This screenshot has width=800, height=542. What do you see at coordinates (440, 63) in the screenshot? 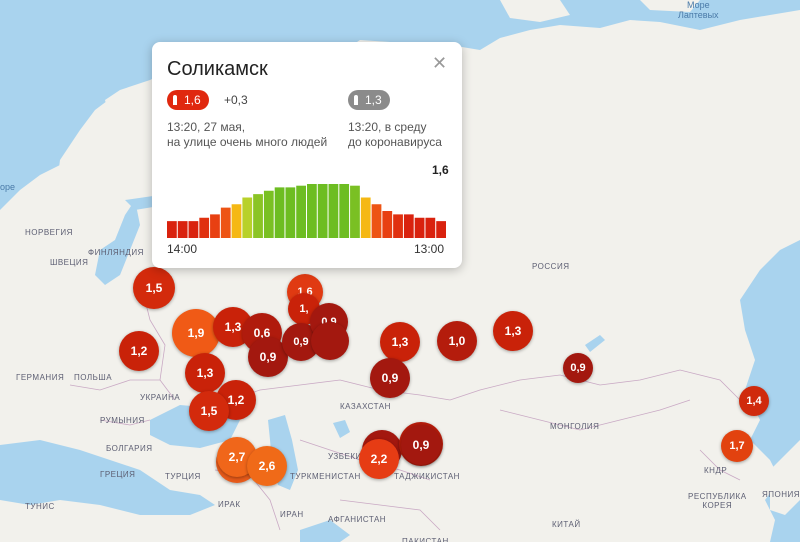
I see `close-icon: ✕` at bounding box center [440, 63].